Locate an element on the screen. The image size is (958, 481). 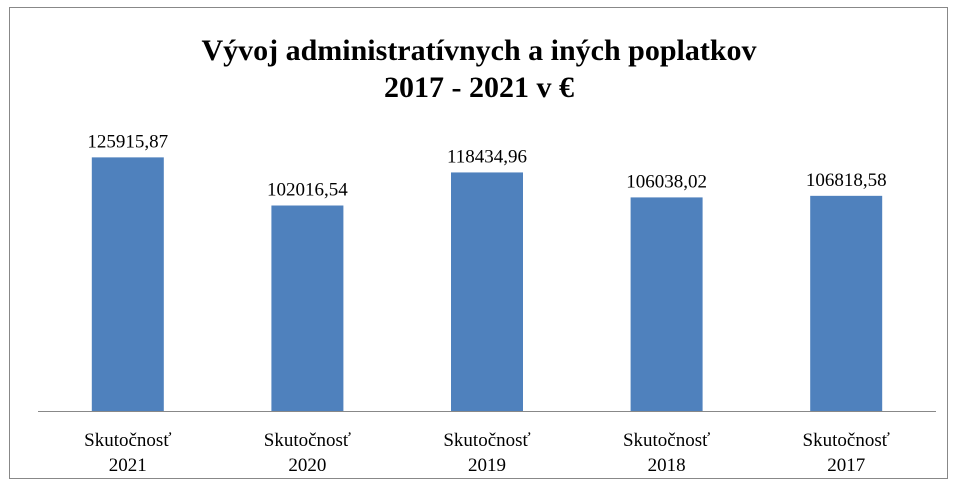
x-tick-label: Skutočnosť 2021 is located at coordinates (127, 453).